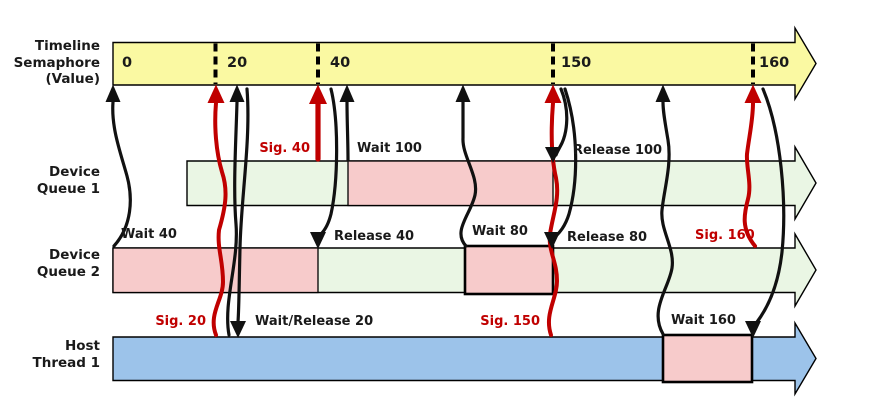  I want to click on release-20-arrow, so click(243, 205).